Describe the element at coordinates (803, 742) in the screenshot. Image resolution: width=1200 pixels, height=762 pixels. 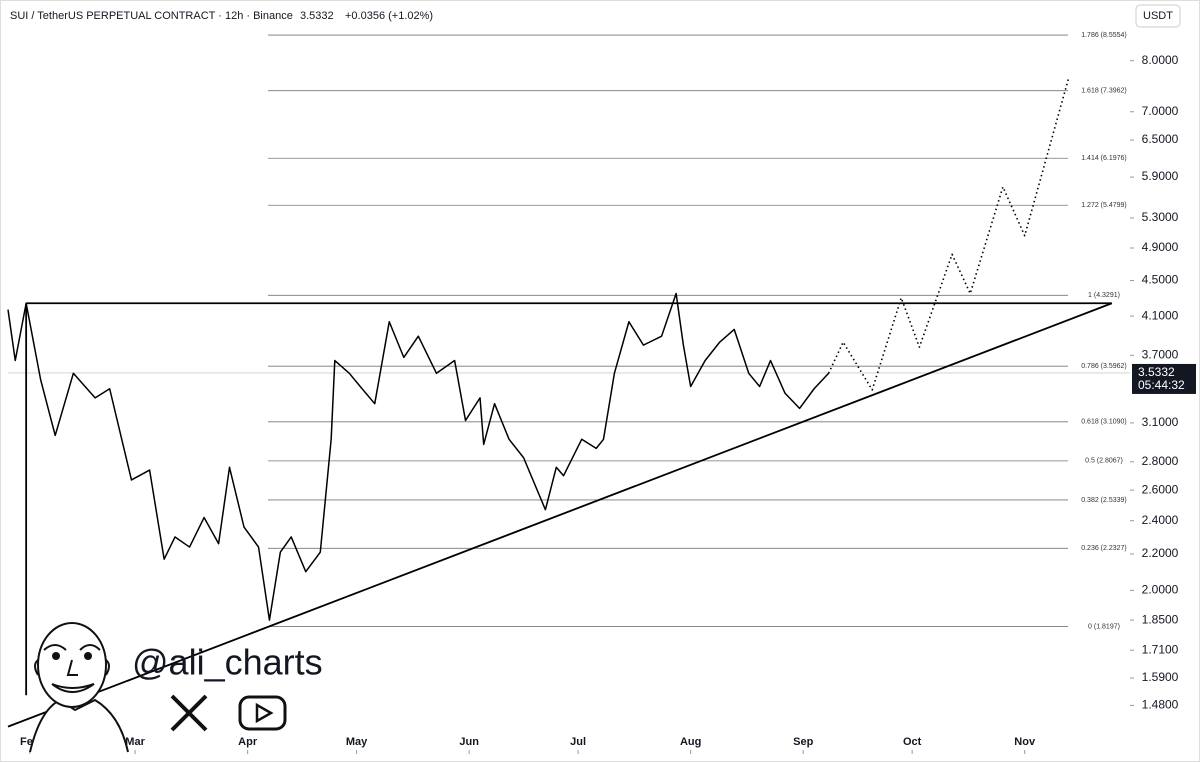
I see `x-tick-label: Sep` at that location.